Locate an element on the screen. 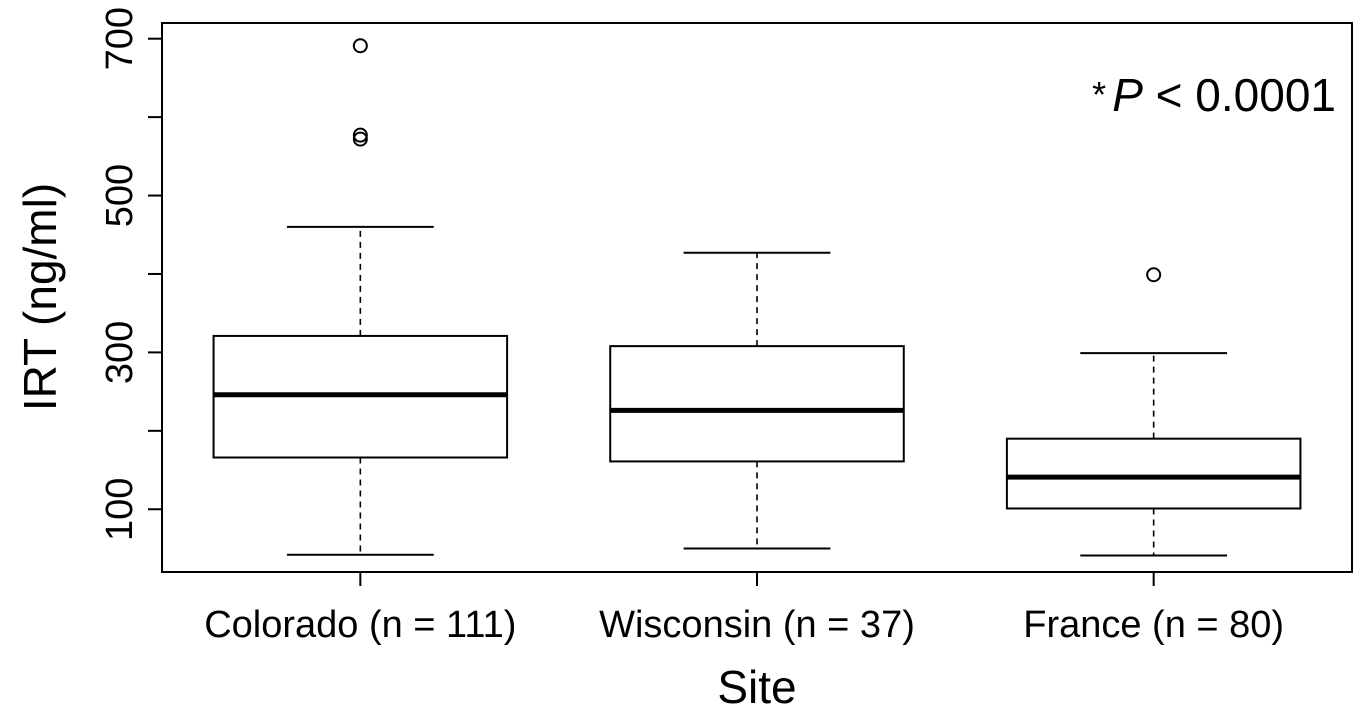 The height and width of the screenshot is (713, 1365). y-tick-label-700: 700 is located at coordinates (120, 38).